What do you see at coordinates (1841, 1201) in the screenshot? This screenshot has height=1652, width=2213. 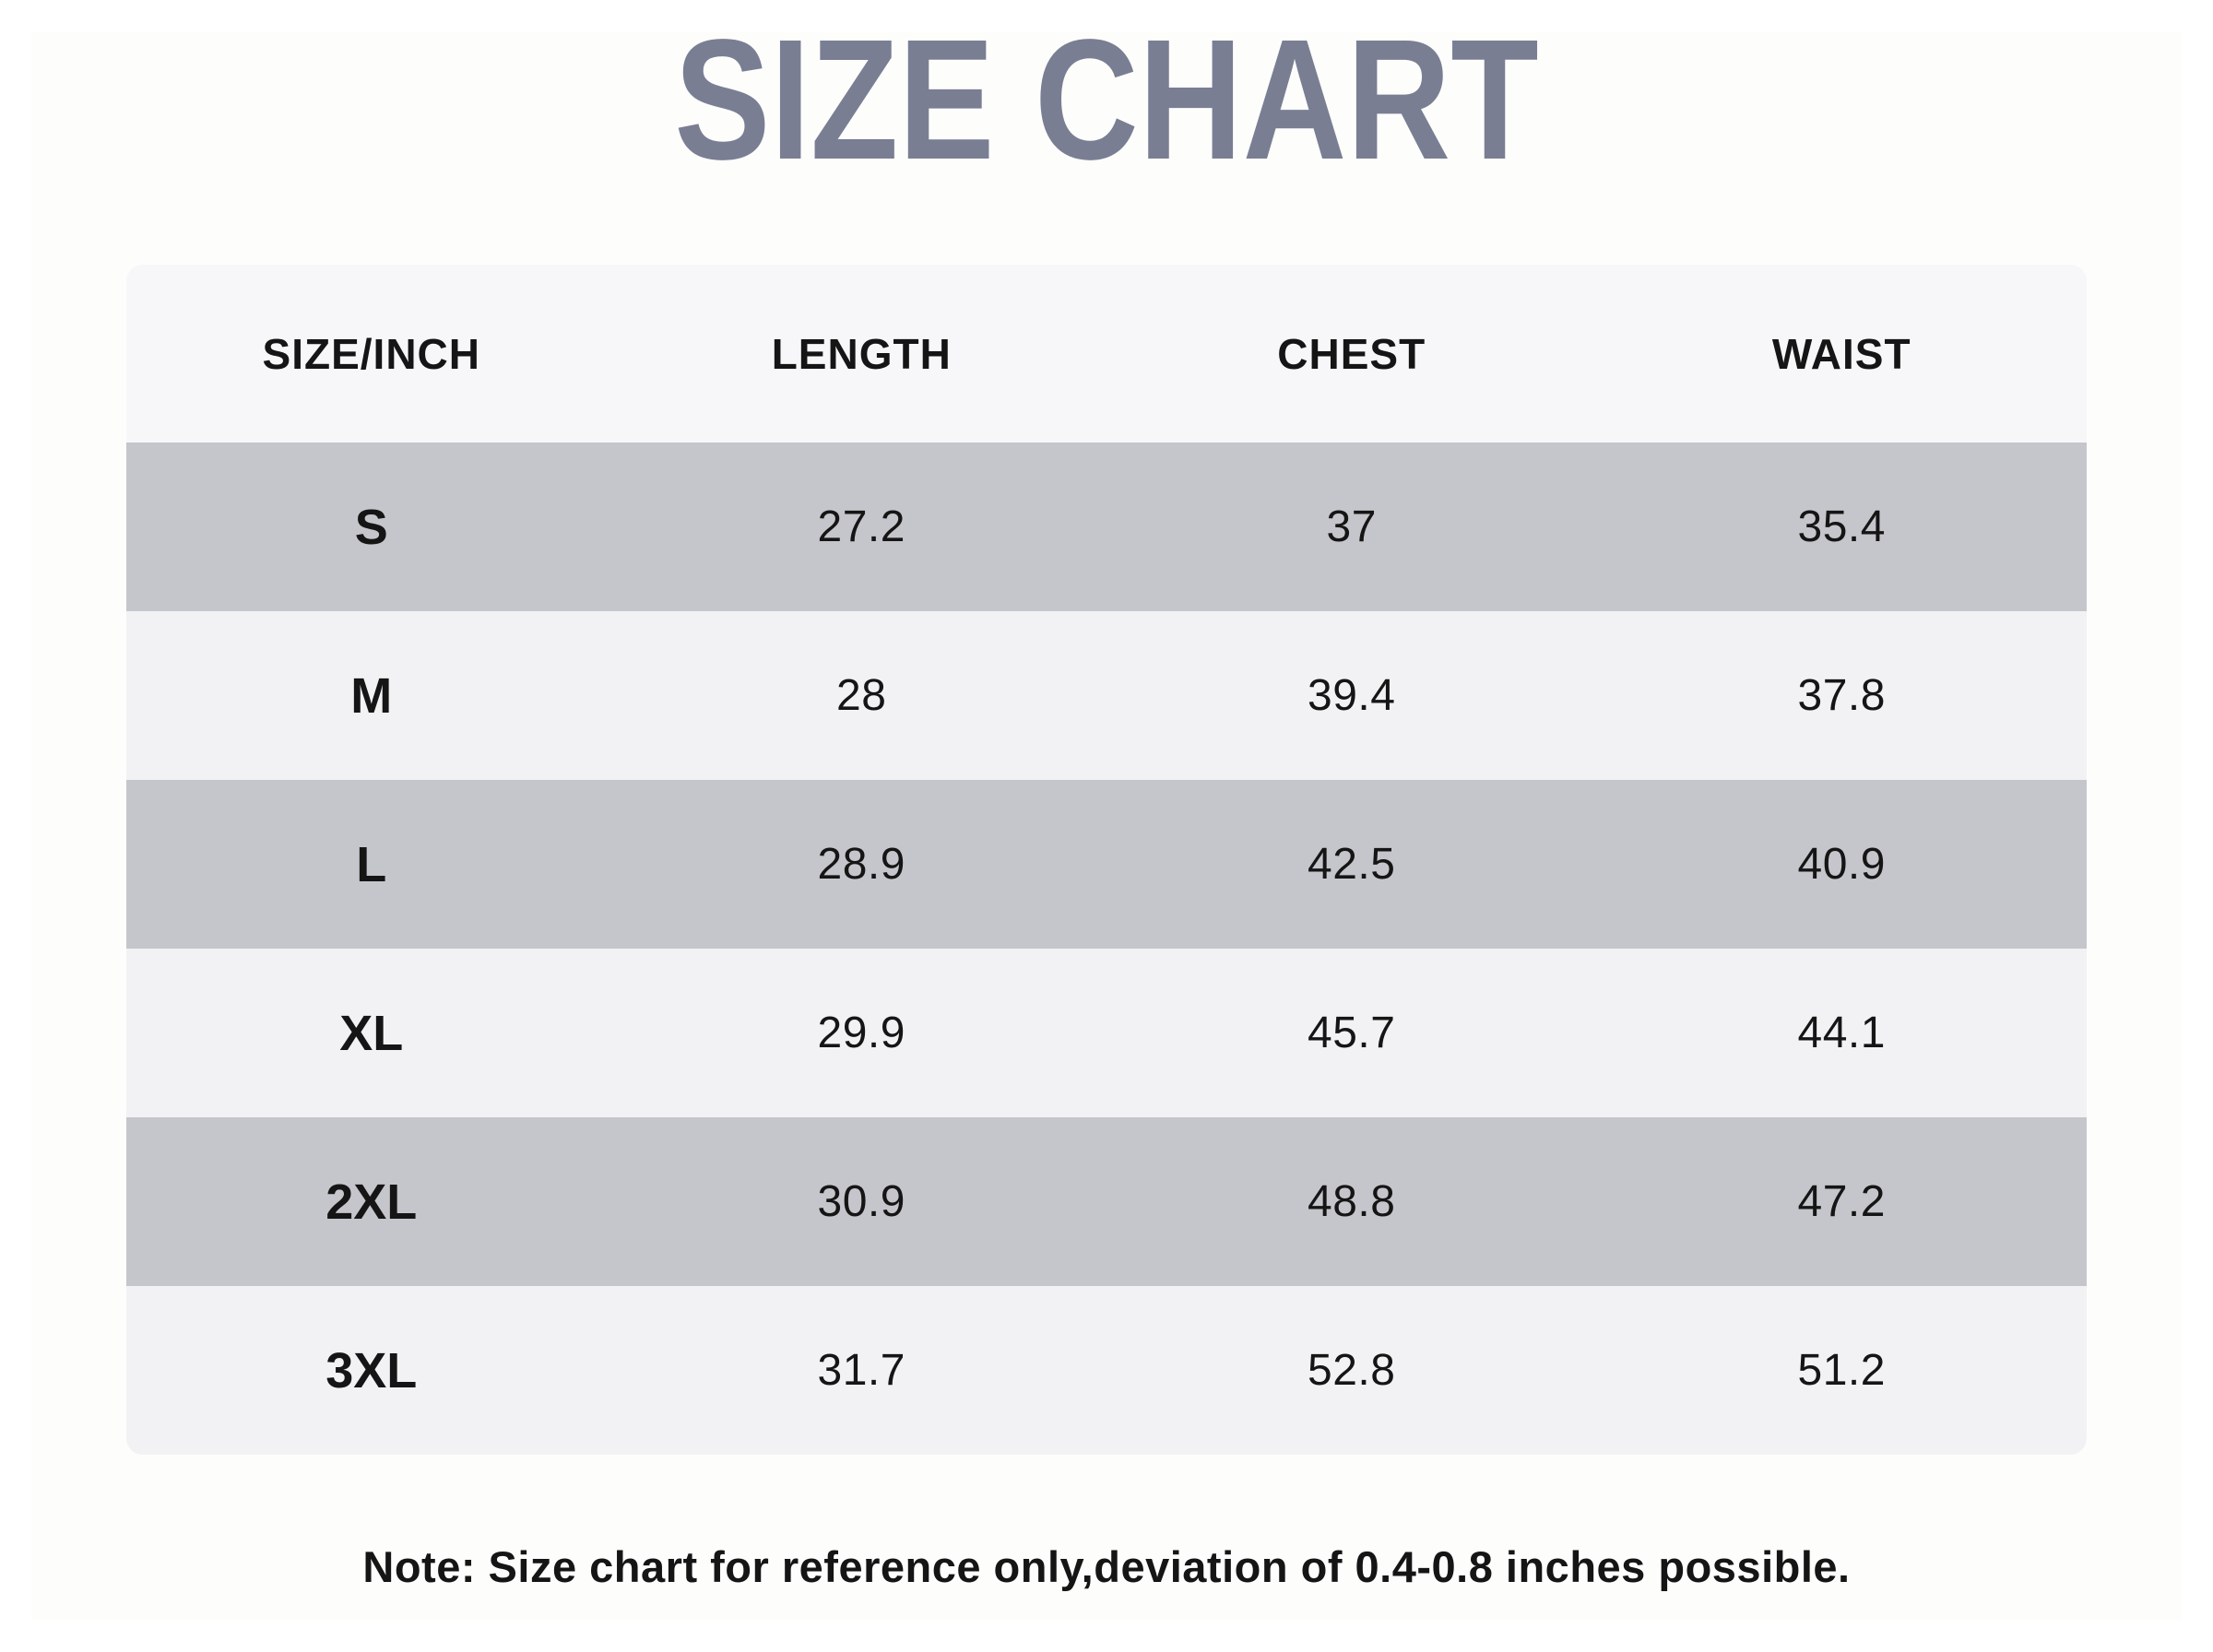 I see `waist-value: 47.2` at bounding box center [1841, 1201].